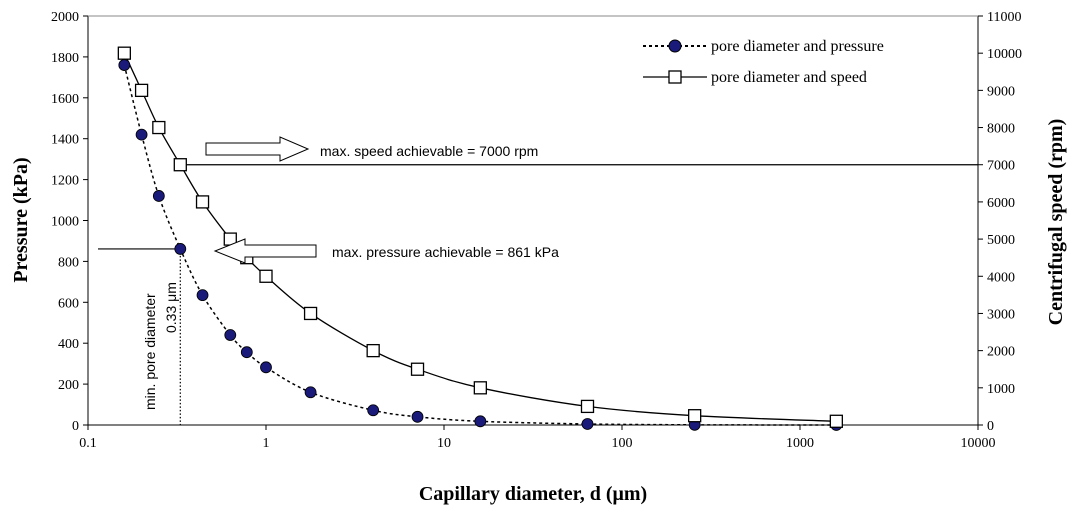  Describe the element at coordinates (1001, 129) in the screenshot. I see `y2-tick-label: 8000` at that location.